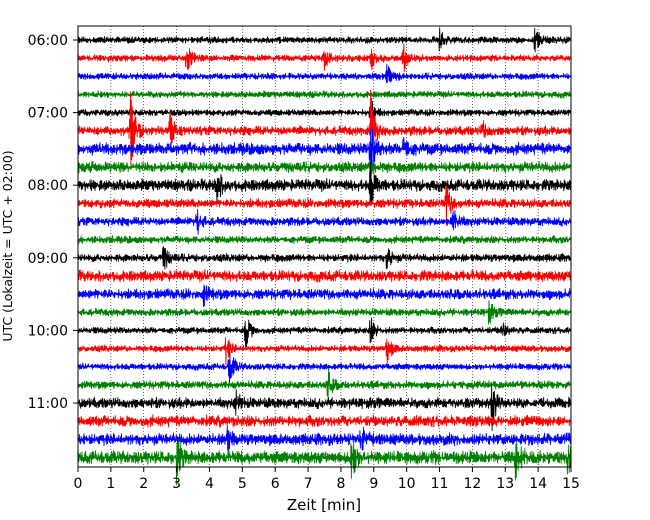 Image resolution: width=650 pixels, height=520 pixels. Describe the element at coordinates (472, 484) in the screenshot. I see `x-tick-label: 12` at that location.